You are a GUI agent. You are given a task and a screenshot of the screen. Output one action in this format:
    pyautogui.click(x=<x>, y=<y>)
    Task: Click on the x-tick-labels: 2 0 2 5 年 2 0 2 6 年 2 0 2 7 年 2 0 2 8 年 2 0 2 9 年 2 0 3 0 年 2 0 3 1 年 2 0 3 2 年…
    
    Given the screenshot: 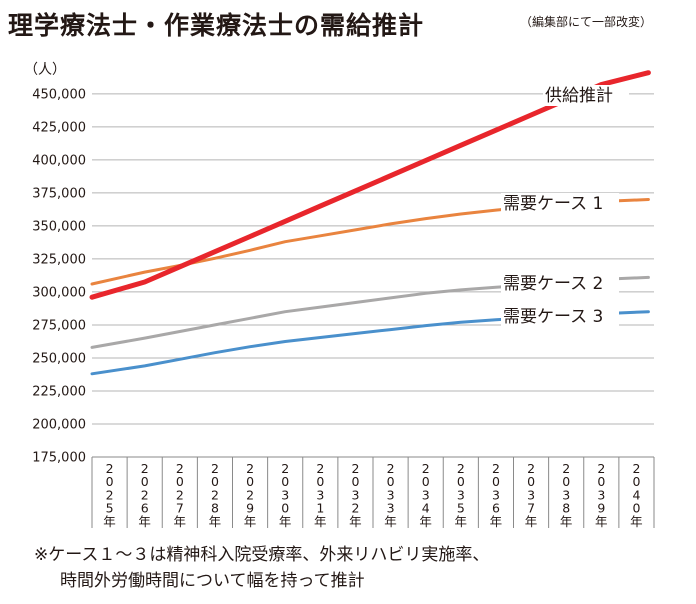 What is the action you would take?
    pyautogui.click(x=372, y=495)
    